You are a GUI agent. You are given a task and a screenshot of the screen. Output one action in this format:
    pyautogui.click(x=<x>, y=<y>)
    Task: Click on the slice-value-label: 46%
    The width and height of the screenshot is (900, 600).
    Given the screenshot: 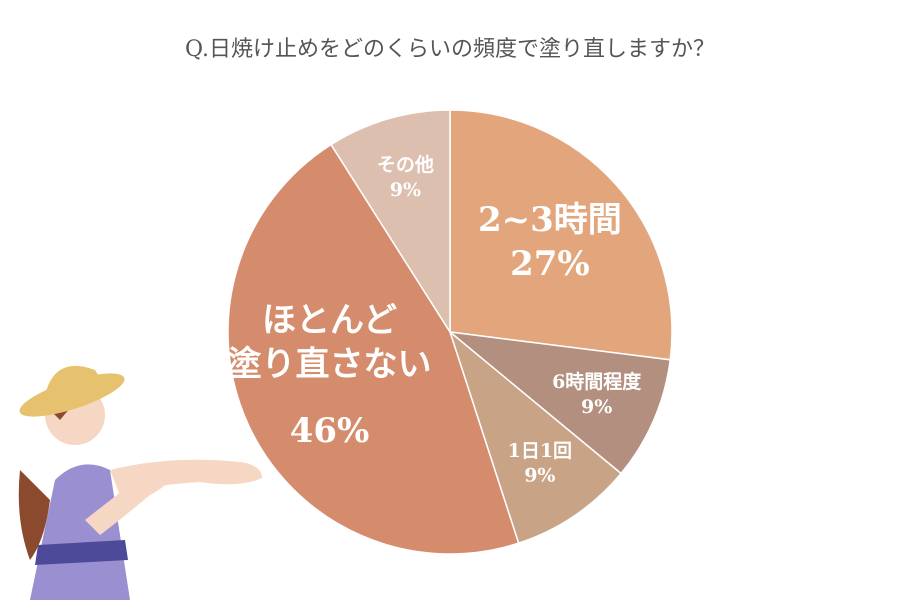 What is the action you would take?
    pyautogui.click(x=330, y=431)
    